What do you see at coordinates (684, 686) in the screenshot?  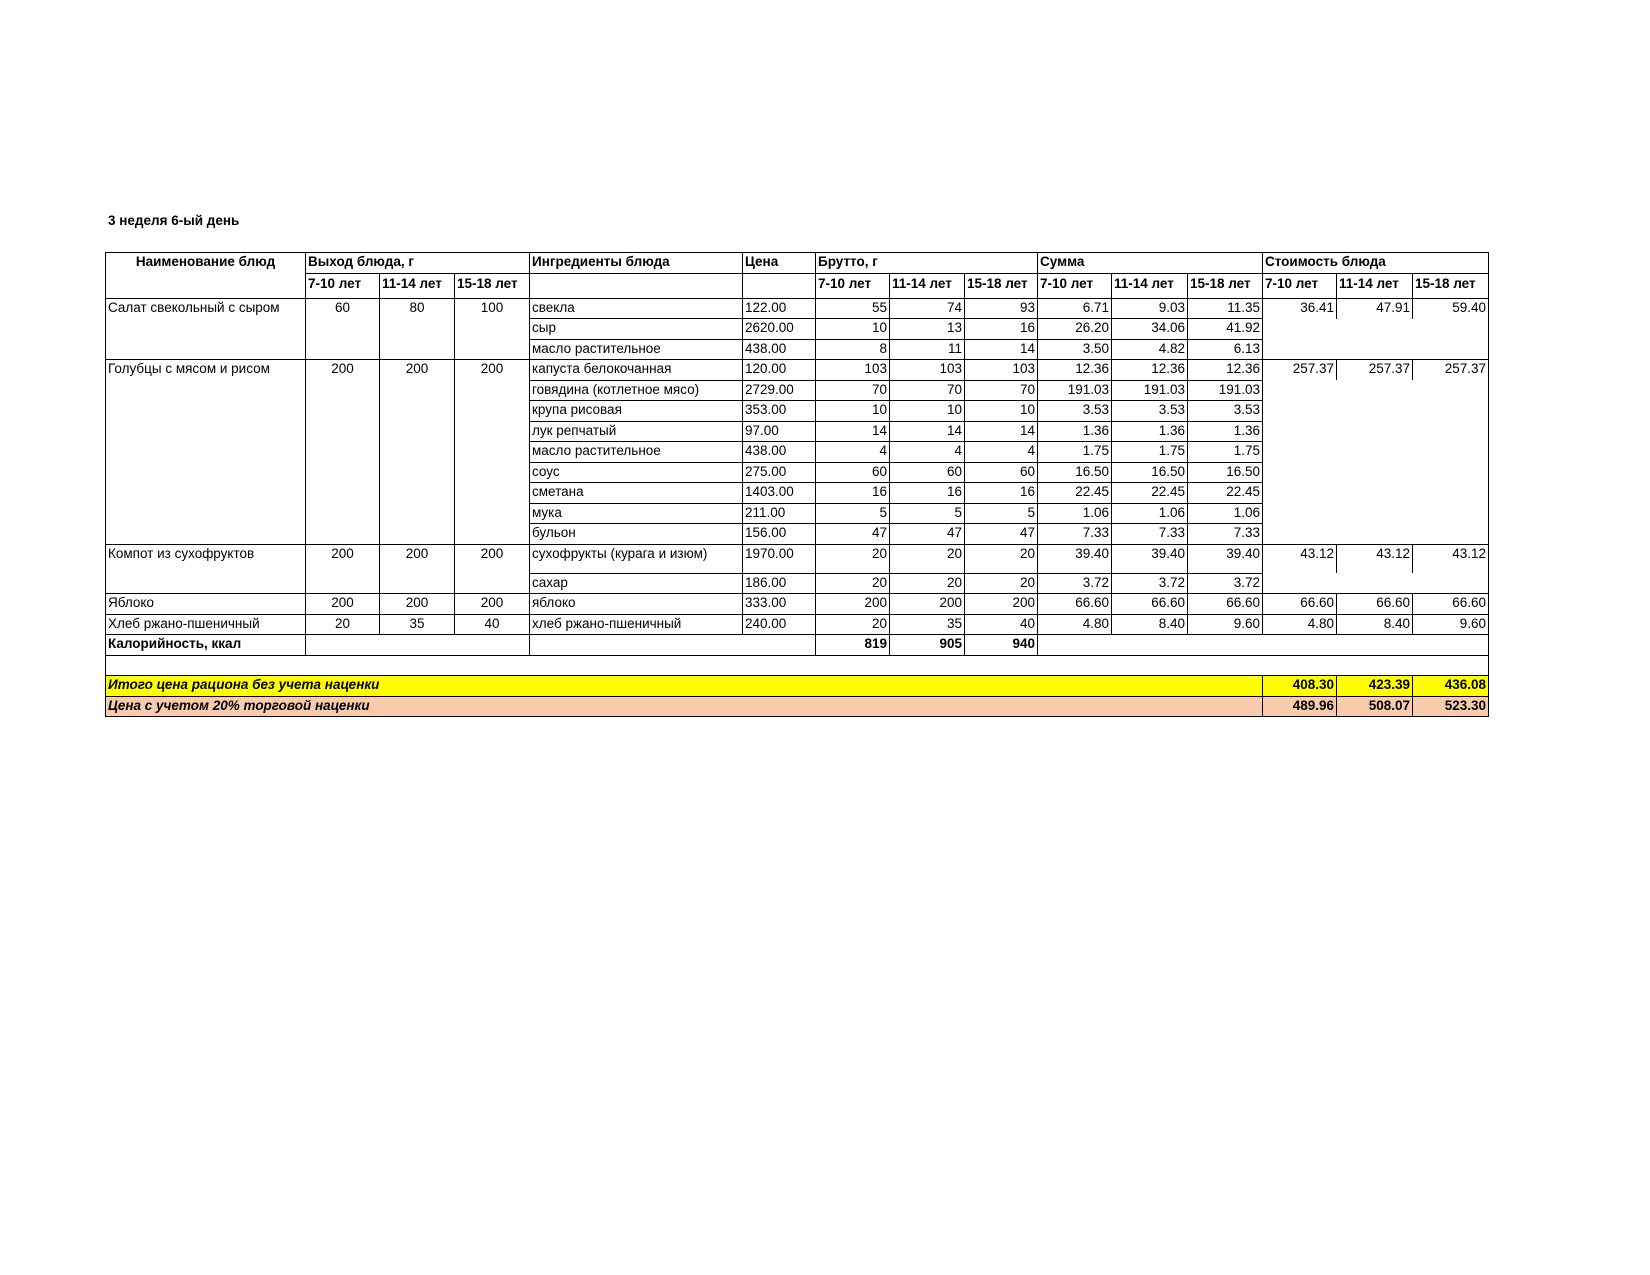 I see `total-label: Итого цена рациона без учета наценки` at bounding box center [684, 686].